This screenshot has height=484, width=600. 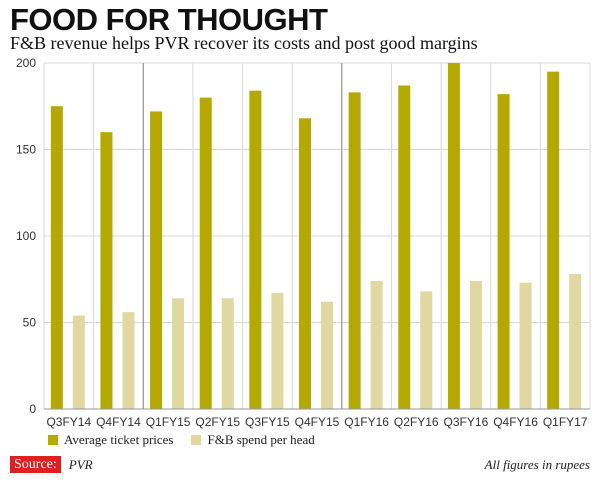 I want to click on y-tick-label: 200, so click(x=26, y=63).